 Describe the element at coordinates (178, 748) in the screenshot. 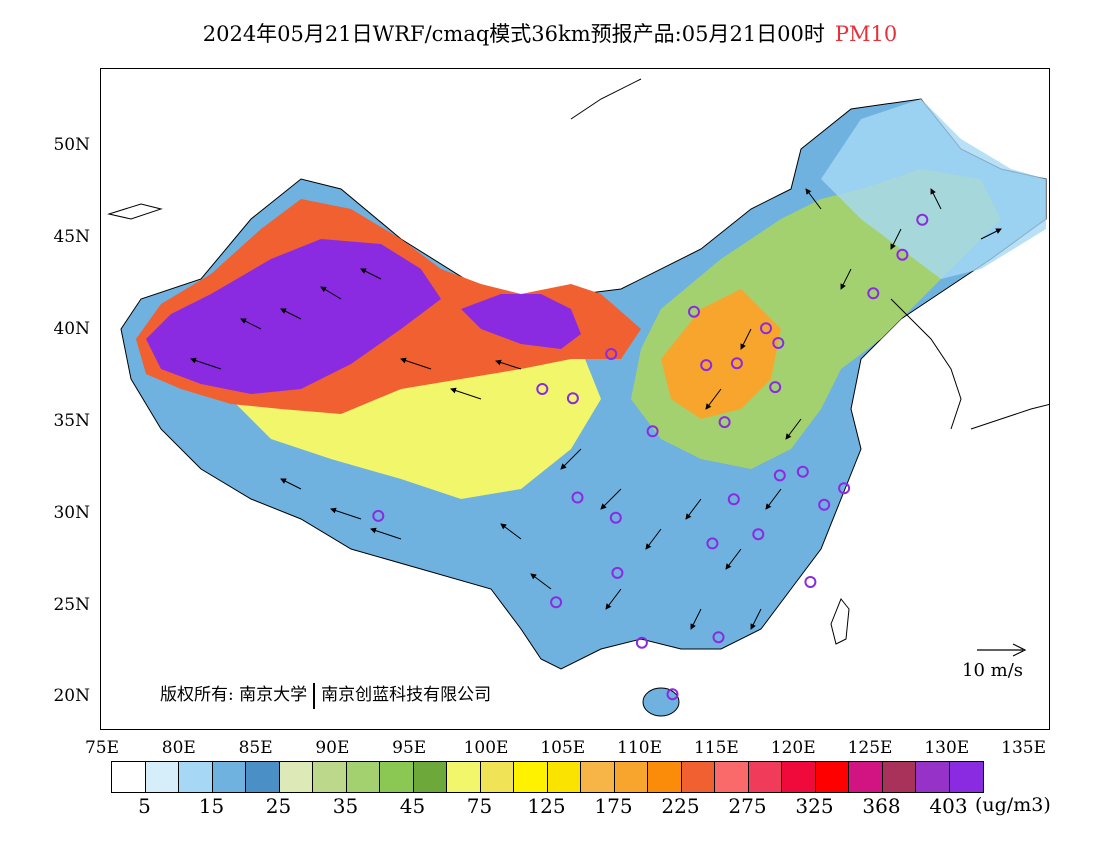

I see `lon-tick-label: 80E` at that location.